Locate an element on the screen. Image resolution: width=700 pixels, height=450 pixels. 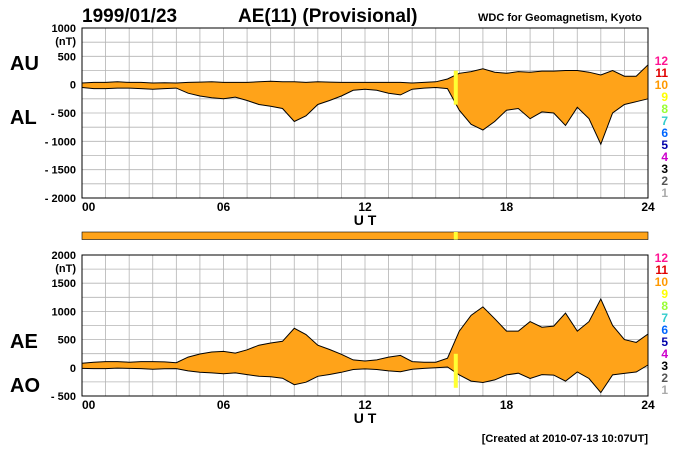
y-tick-label: - 1000 is located at coordinates (60, 142).